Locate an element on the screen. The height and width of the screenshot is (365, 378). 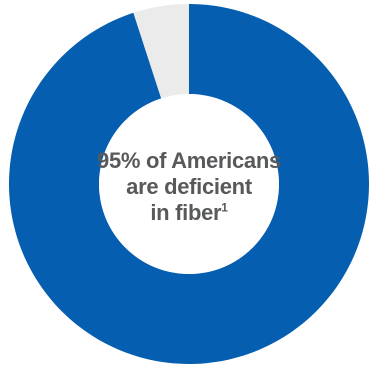
center-label-line-3-text: in fiber is located at coordinates (186, 212).